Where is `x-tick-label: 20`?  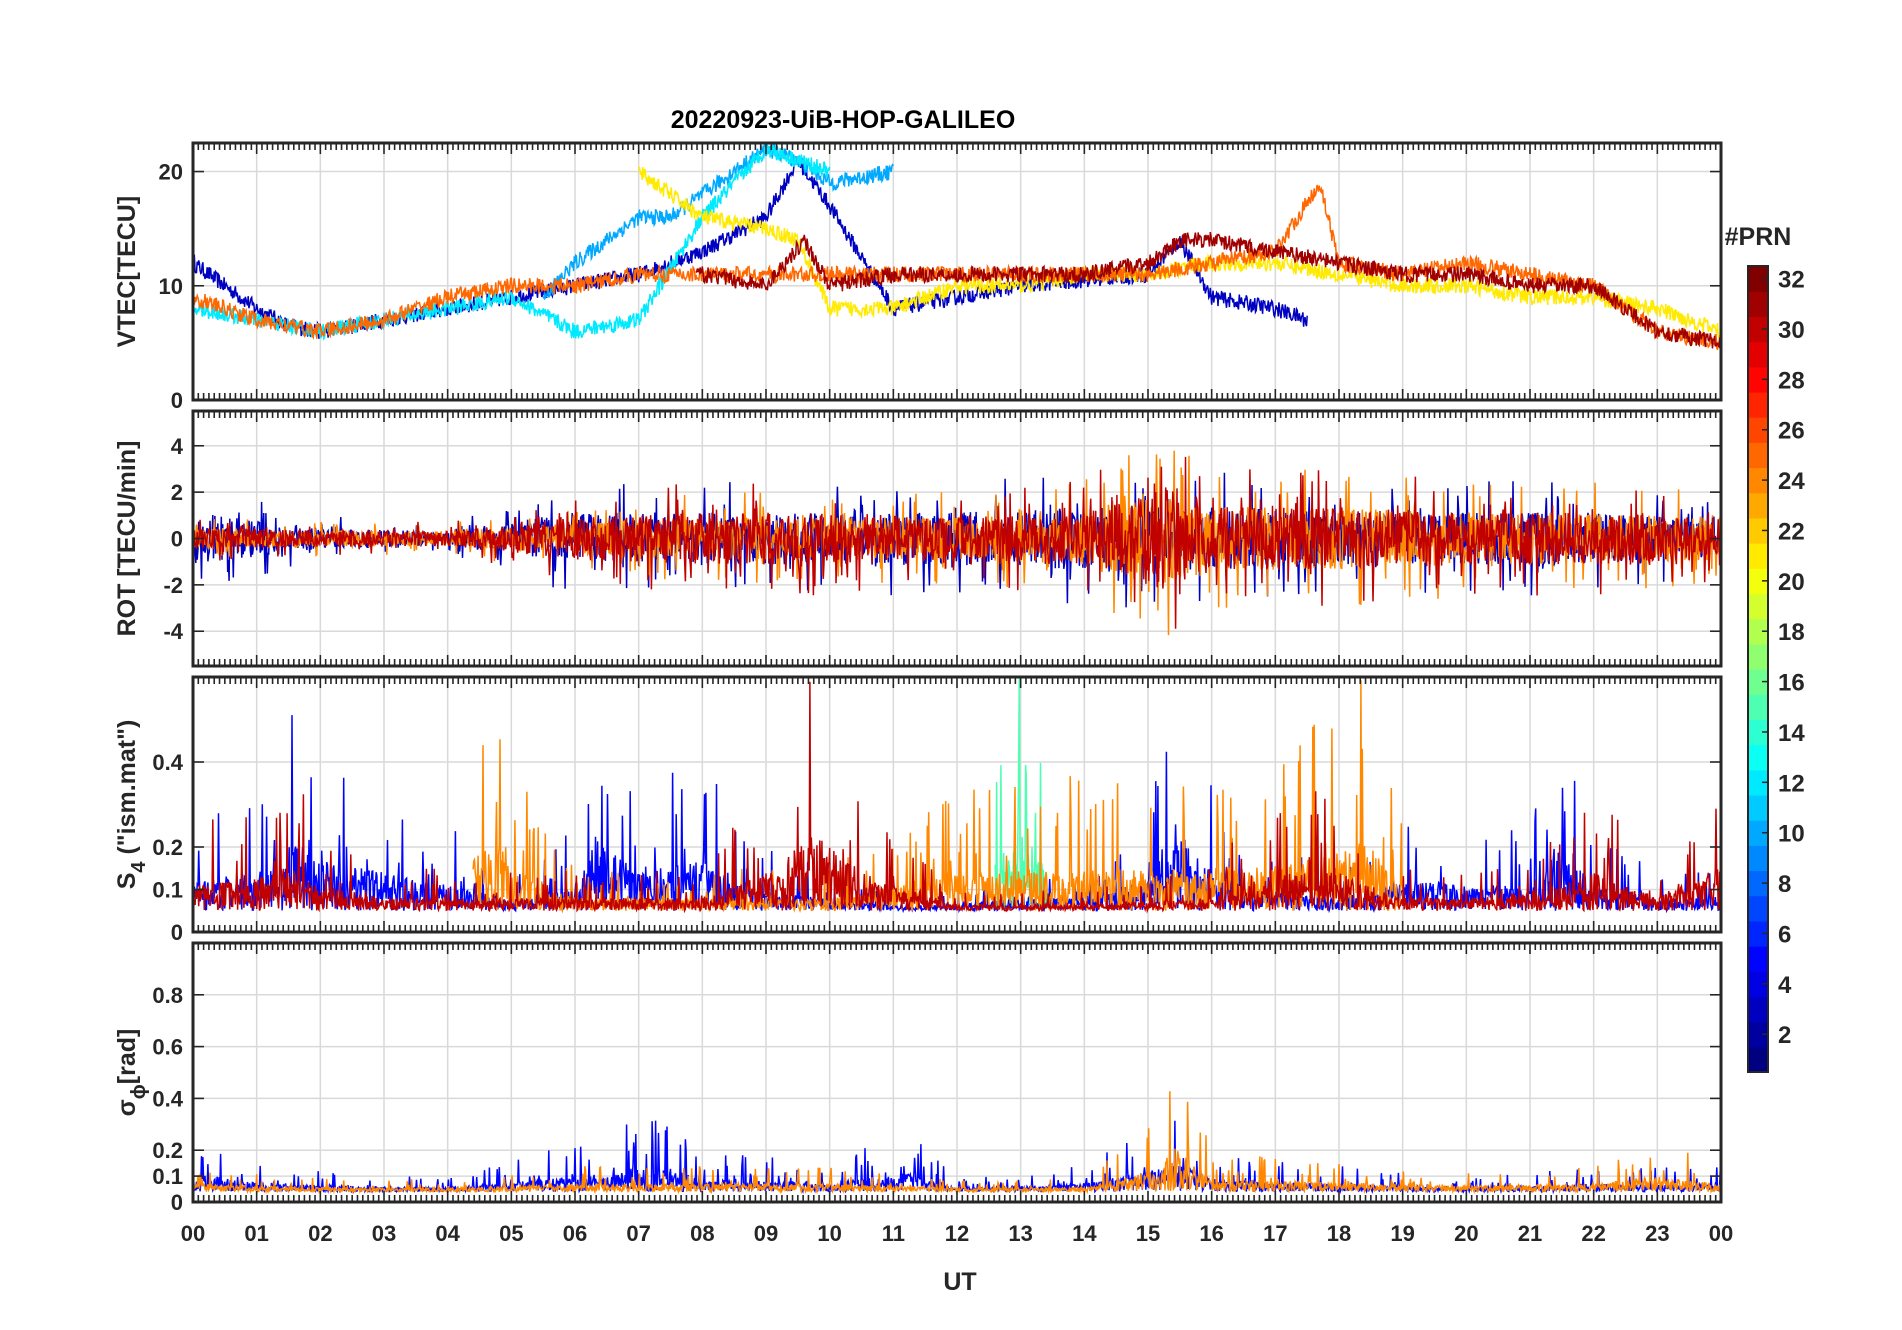
x-tick-label: 20 is located at coordinates (1466, 1233).